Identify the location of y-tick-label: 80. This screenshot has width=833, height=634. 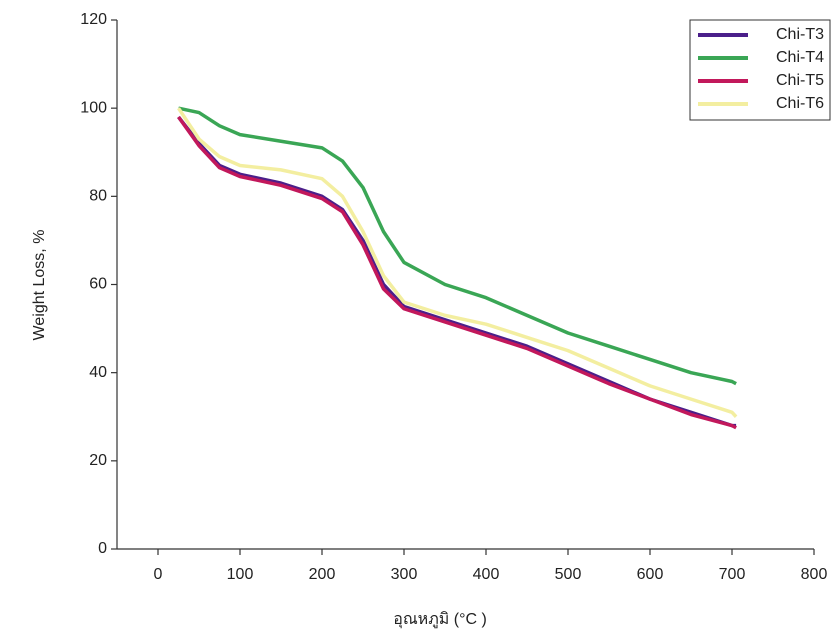
(98, 196).